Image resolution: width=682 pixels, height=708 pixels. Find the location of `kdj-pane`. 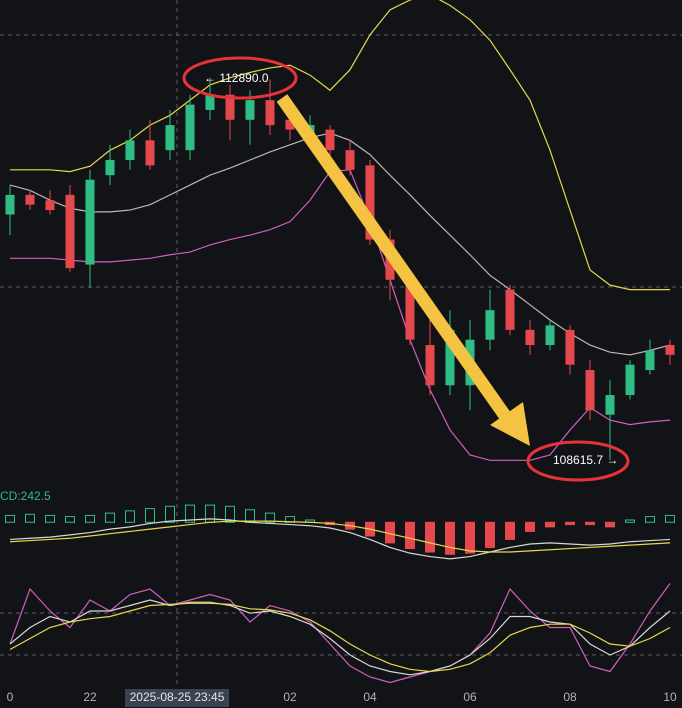

kdj-pane is located at coordinates (340, 633).